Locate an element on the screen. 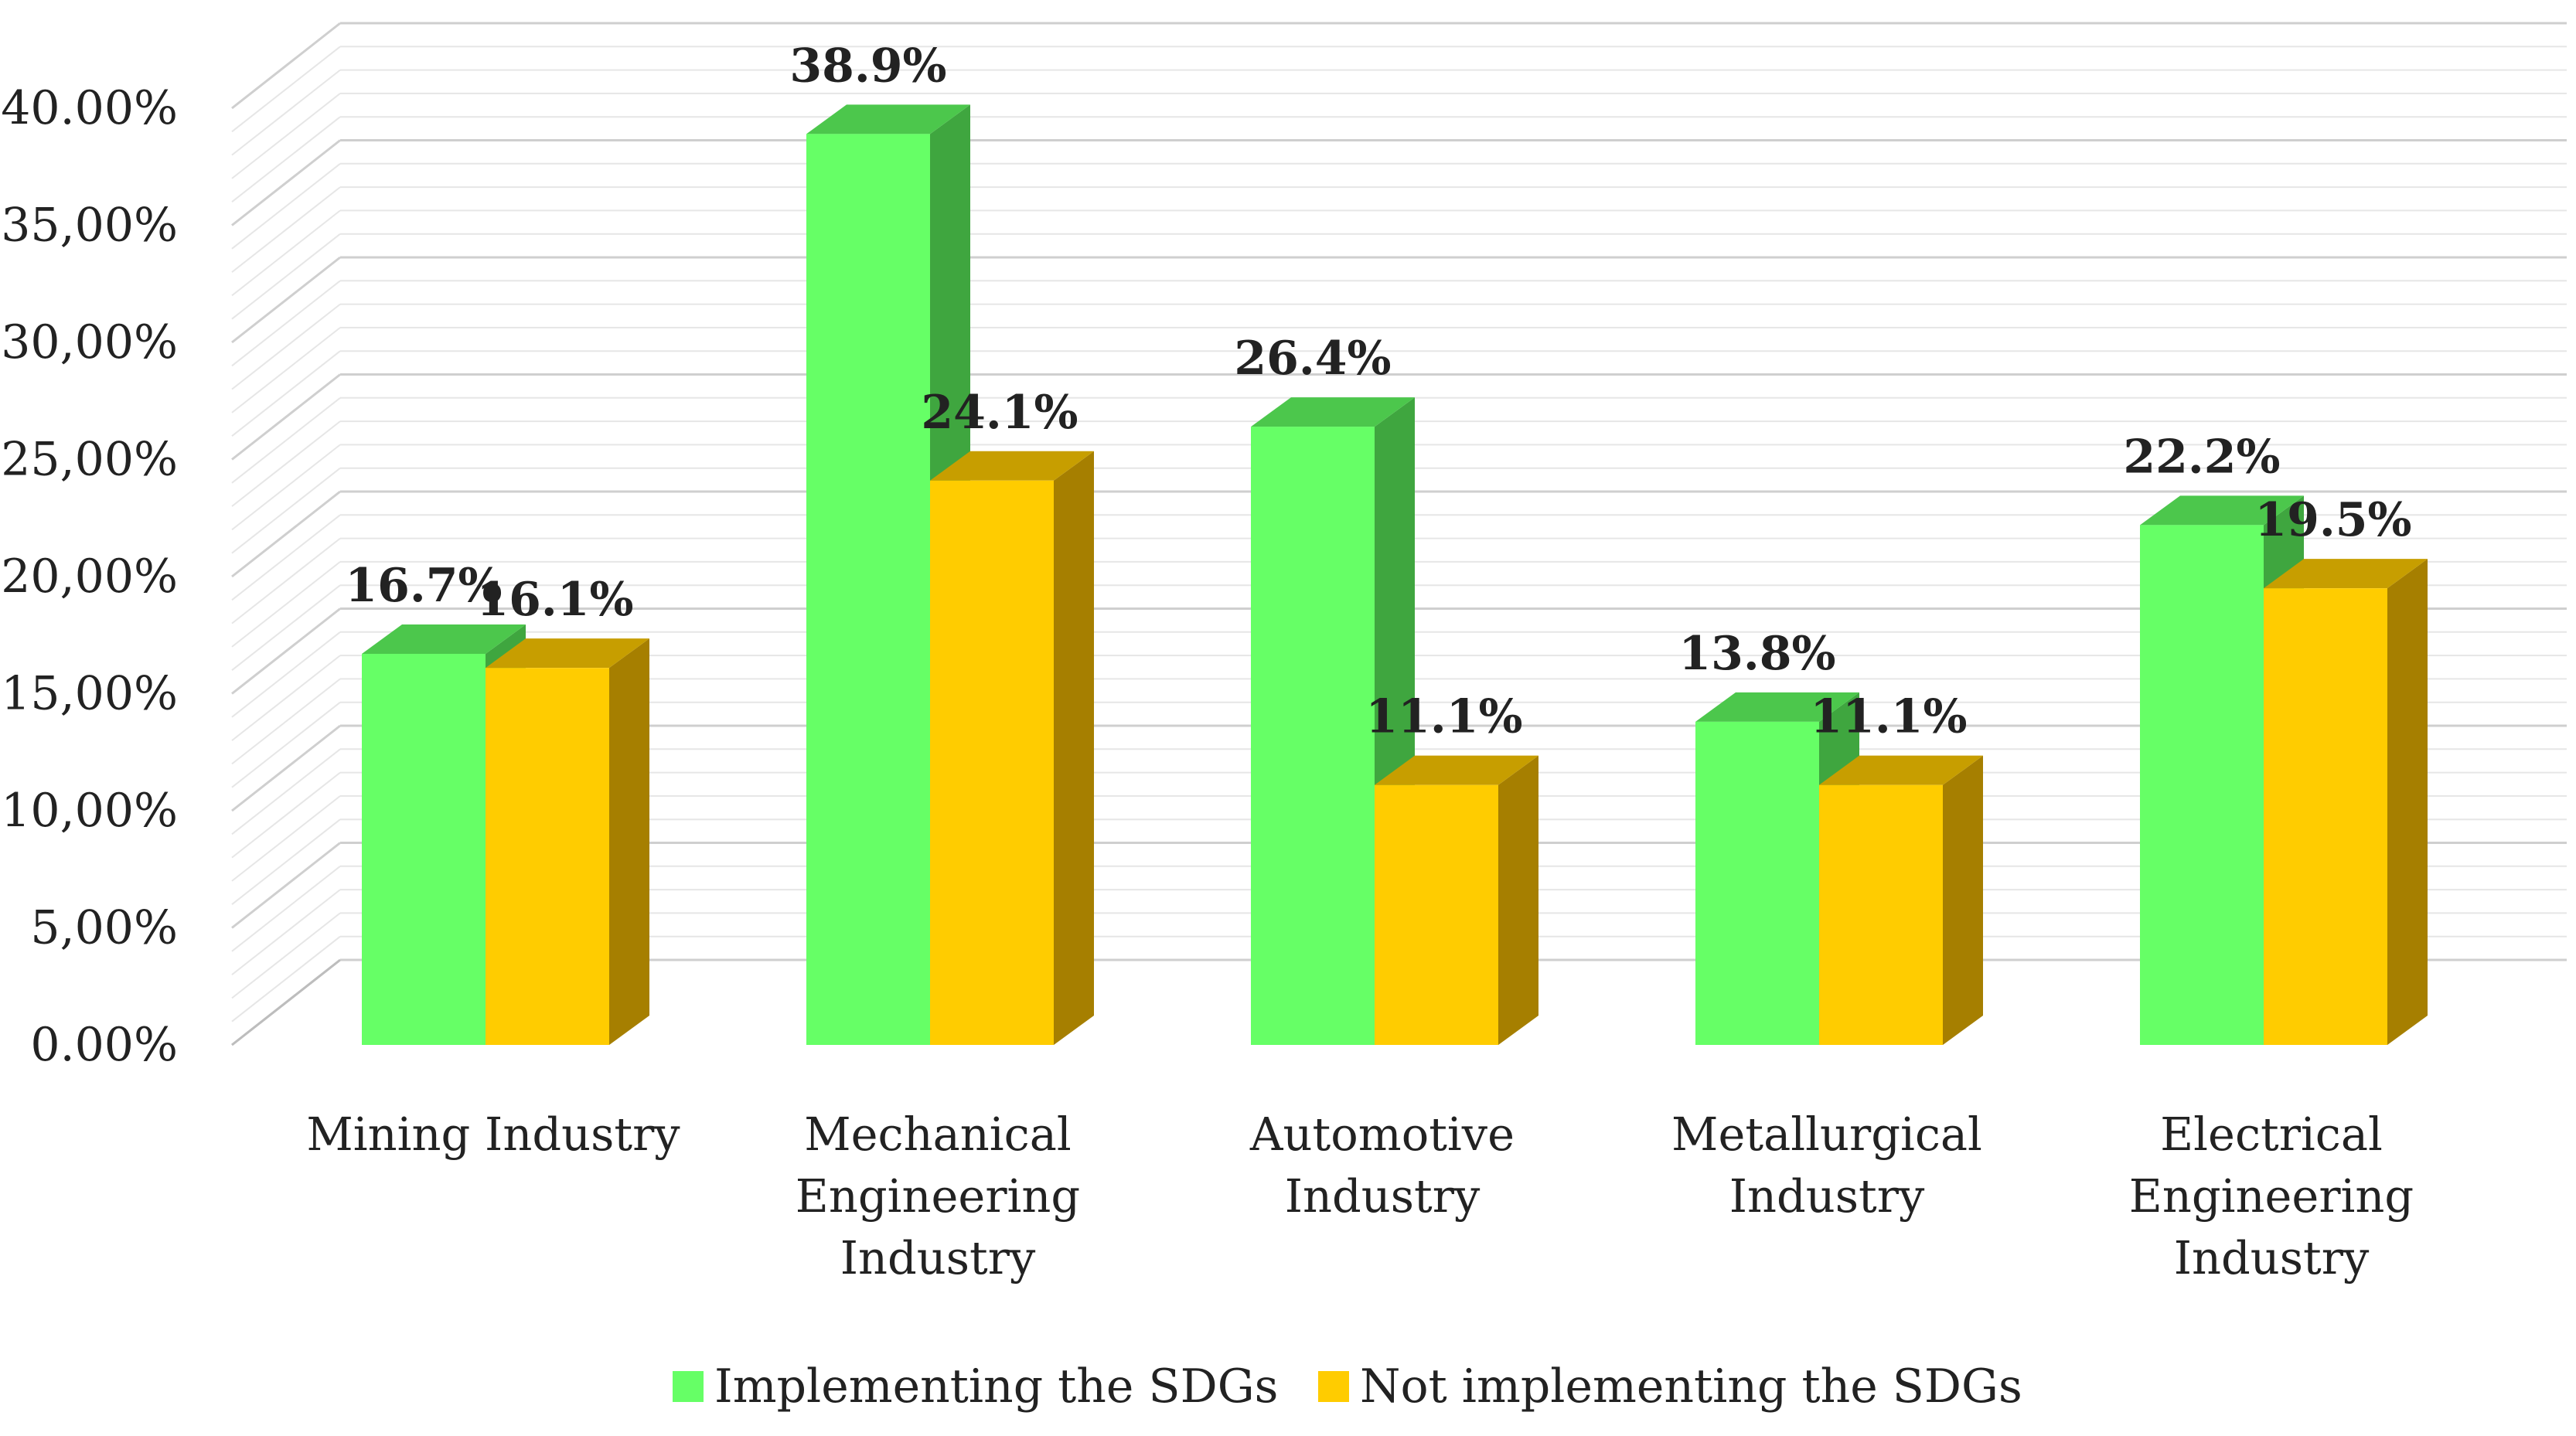 Image resolution: width=2576 pixels, height=1436 pixels. data-label: 19.5% is located at coordinates (2332, 520).